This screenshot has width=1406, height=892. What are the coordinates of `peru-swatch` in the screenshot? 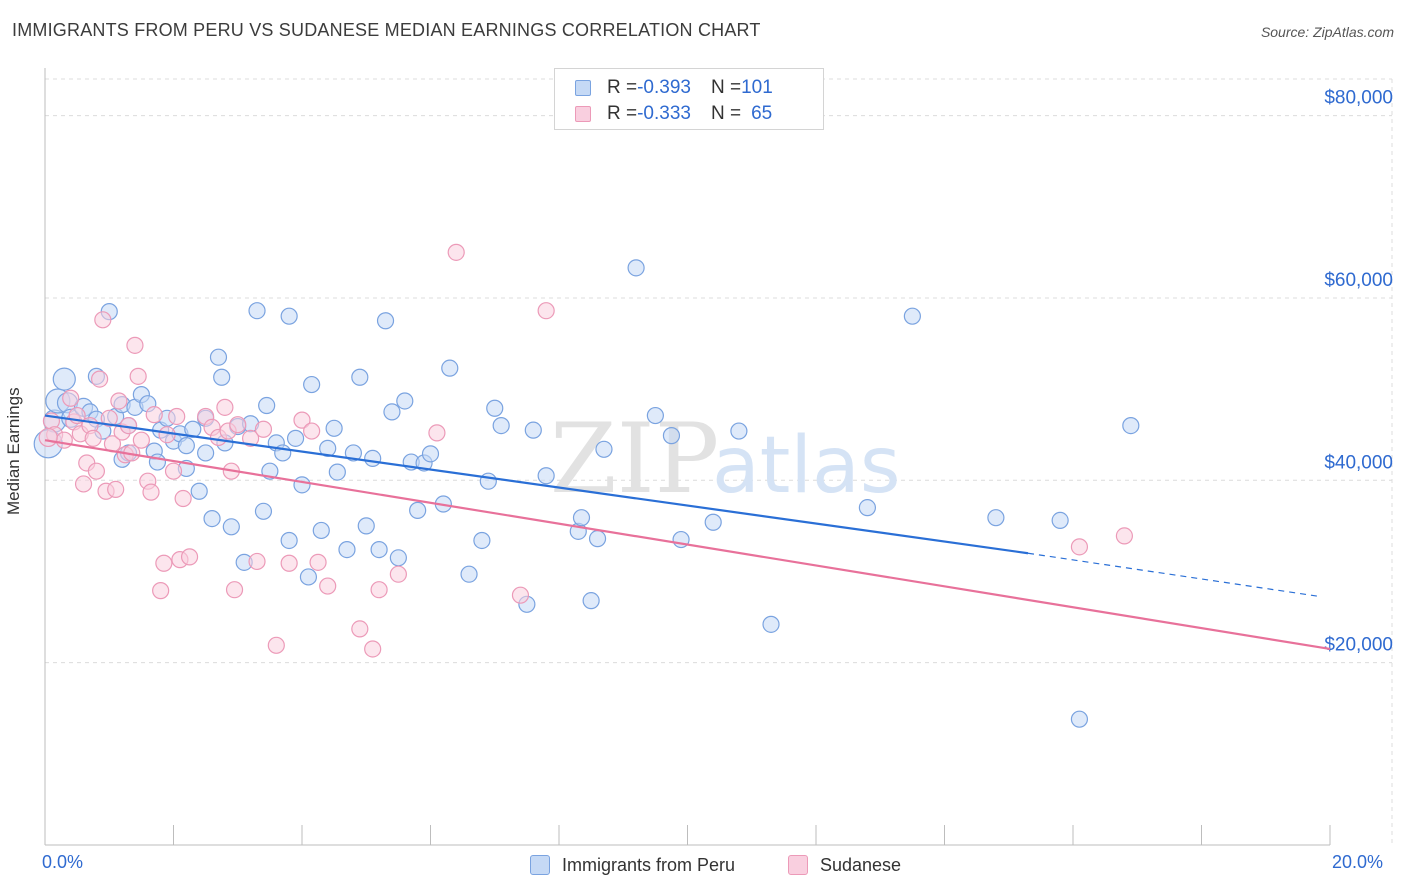 It's located at (583, 88).